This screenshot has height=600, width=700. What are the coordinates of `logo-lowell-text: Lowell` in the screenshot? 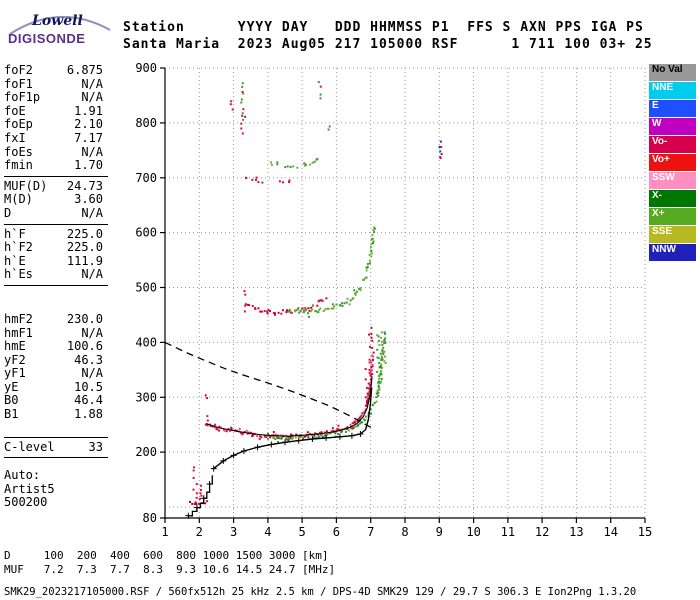 It's located at (57, 21).